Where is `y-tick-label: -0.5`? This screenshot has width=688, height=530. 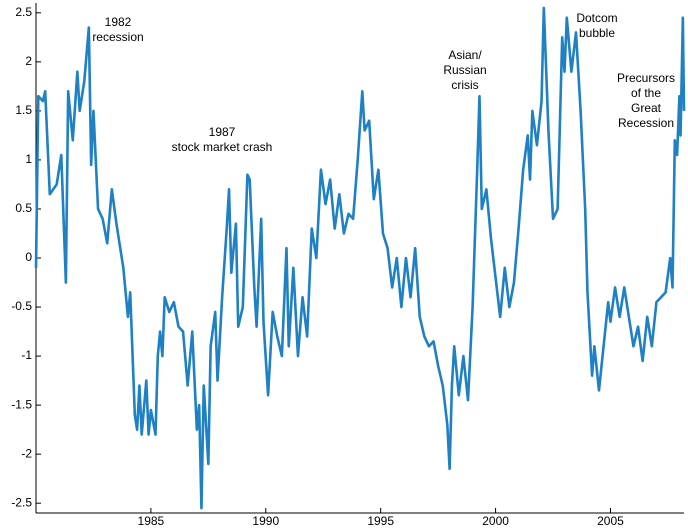 y-tick-label: -0.5 is located at coordinates (21, 306).